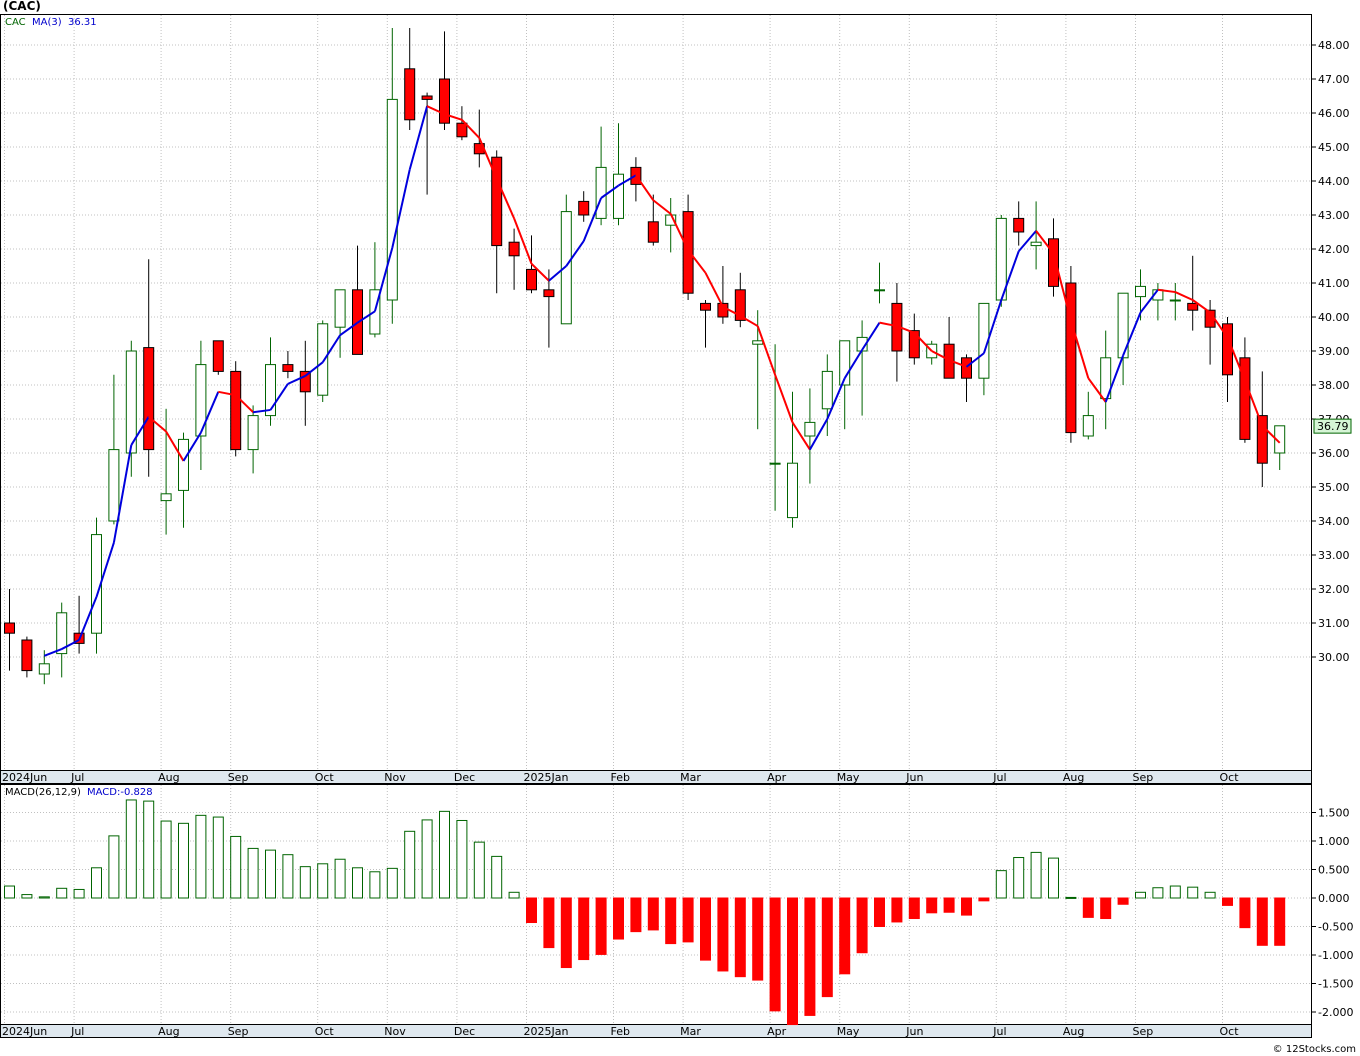  I want to click on last-price-label: 36.79, so click(1333, 426).